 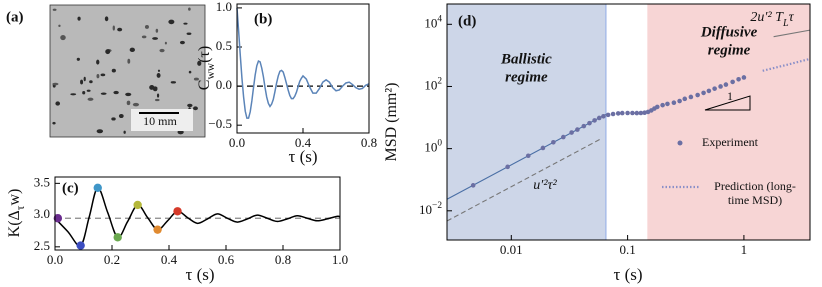 What do you see at coordinates (224, 45) in the screenshot?
I see `y-tick-label: 0.5` at bounding box center [224, 45].